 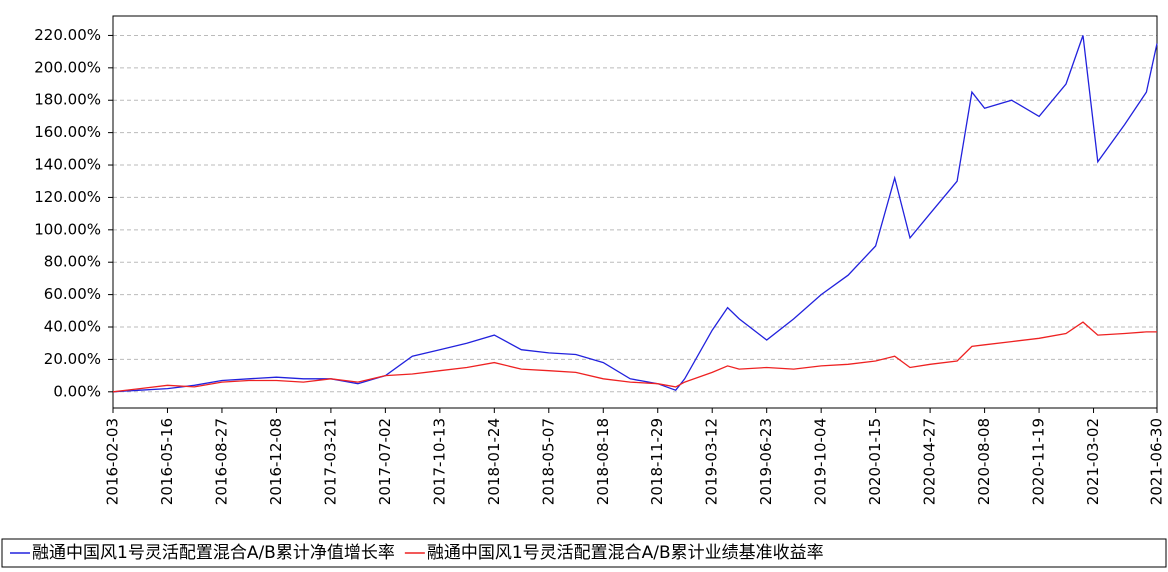 What do you see at coordinates (67, 132) in the screenshot?
I see `y-tick-label: 160.00%` at bounding box center [67, 132].